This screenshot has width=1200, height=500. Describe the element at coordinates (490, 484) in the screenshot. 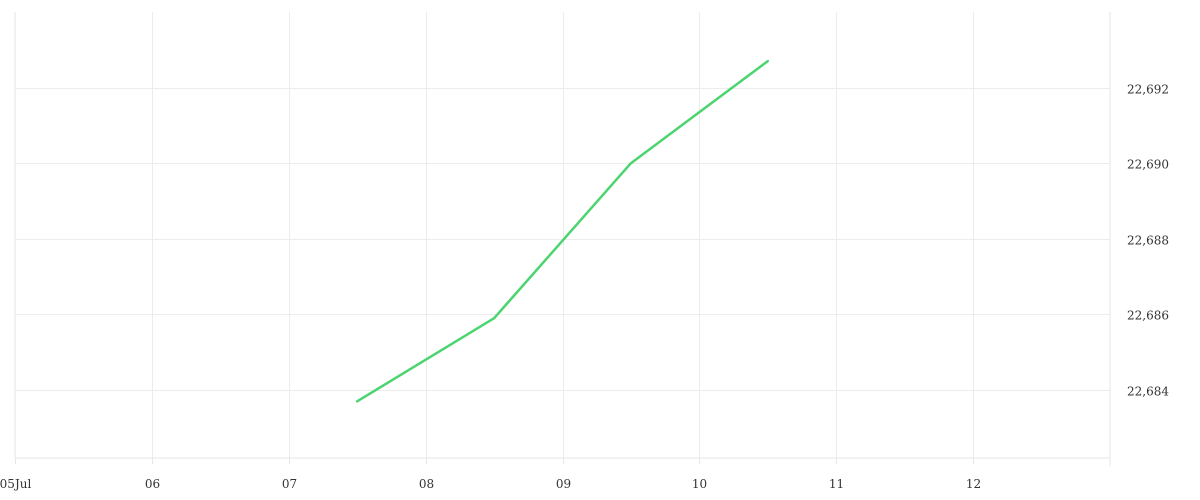

I see `x-axis-labels: 05Jul 06 07 08 09 10 11 12` at that location.